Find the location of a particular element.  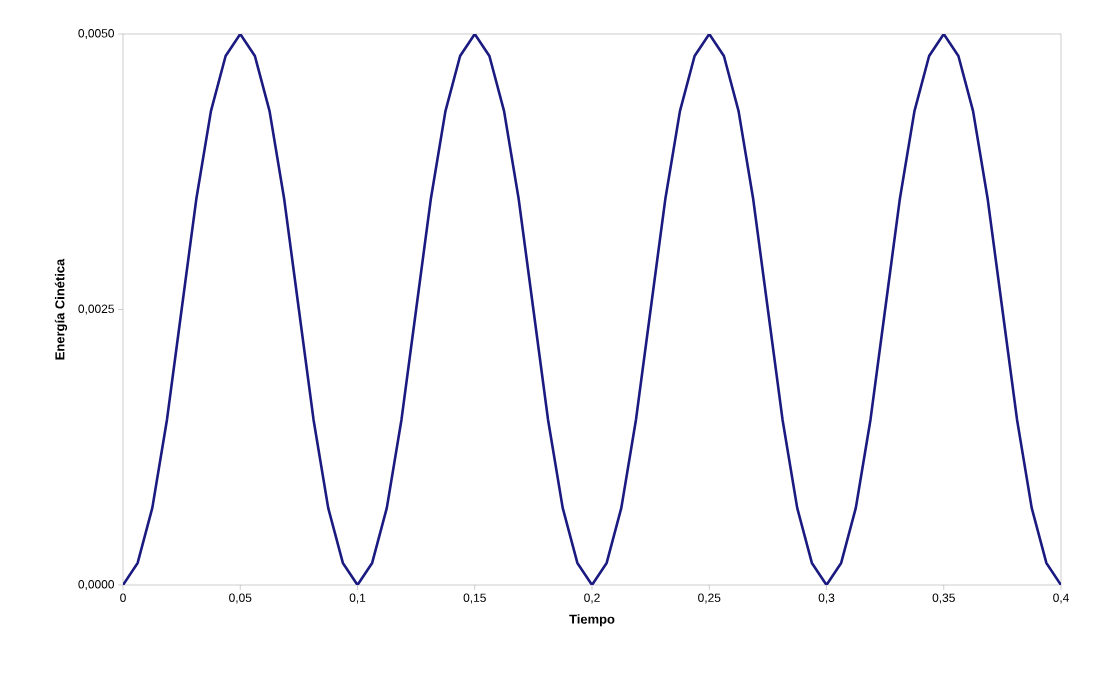

x-axis-title: Tiempo is located at coordinates (592, 620).